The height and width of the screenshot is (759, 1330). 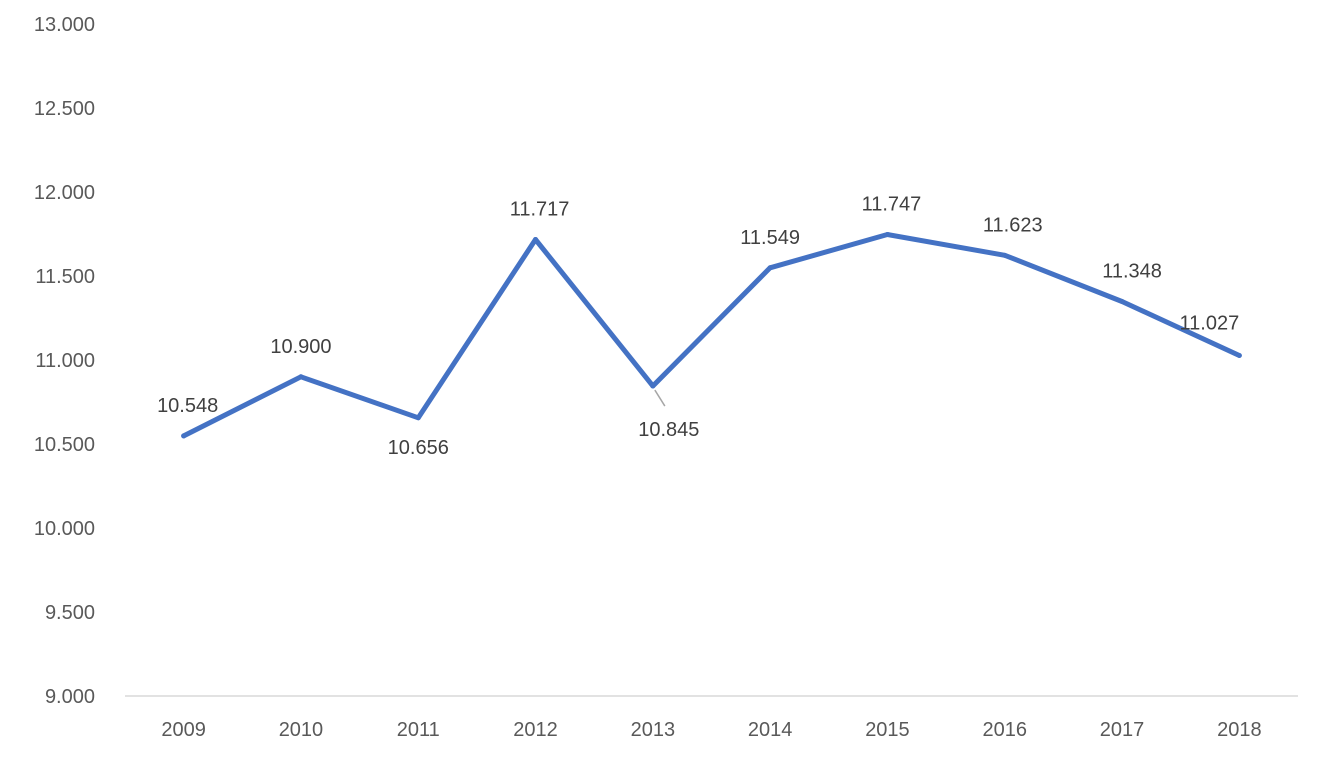 What do you see at coordinates (770, 730) in the screenshot?
I see `x-tick-label: 2014` at bounding box center [770, 730].